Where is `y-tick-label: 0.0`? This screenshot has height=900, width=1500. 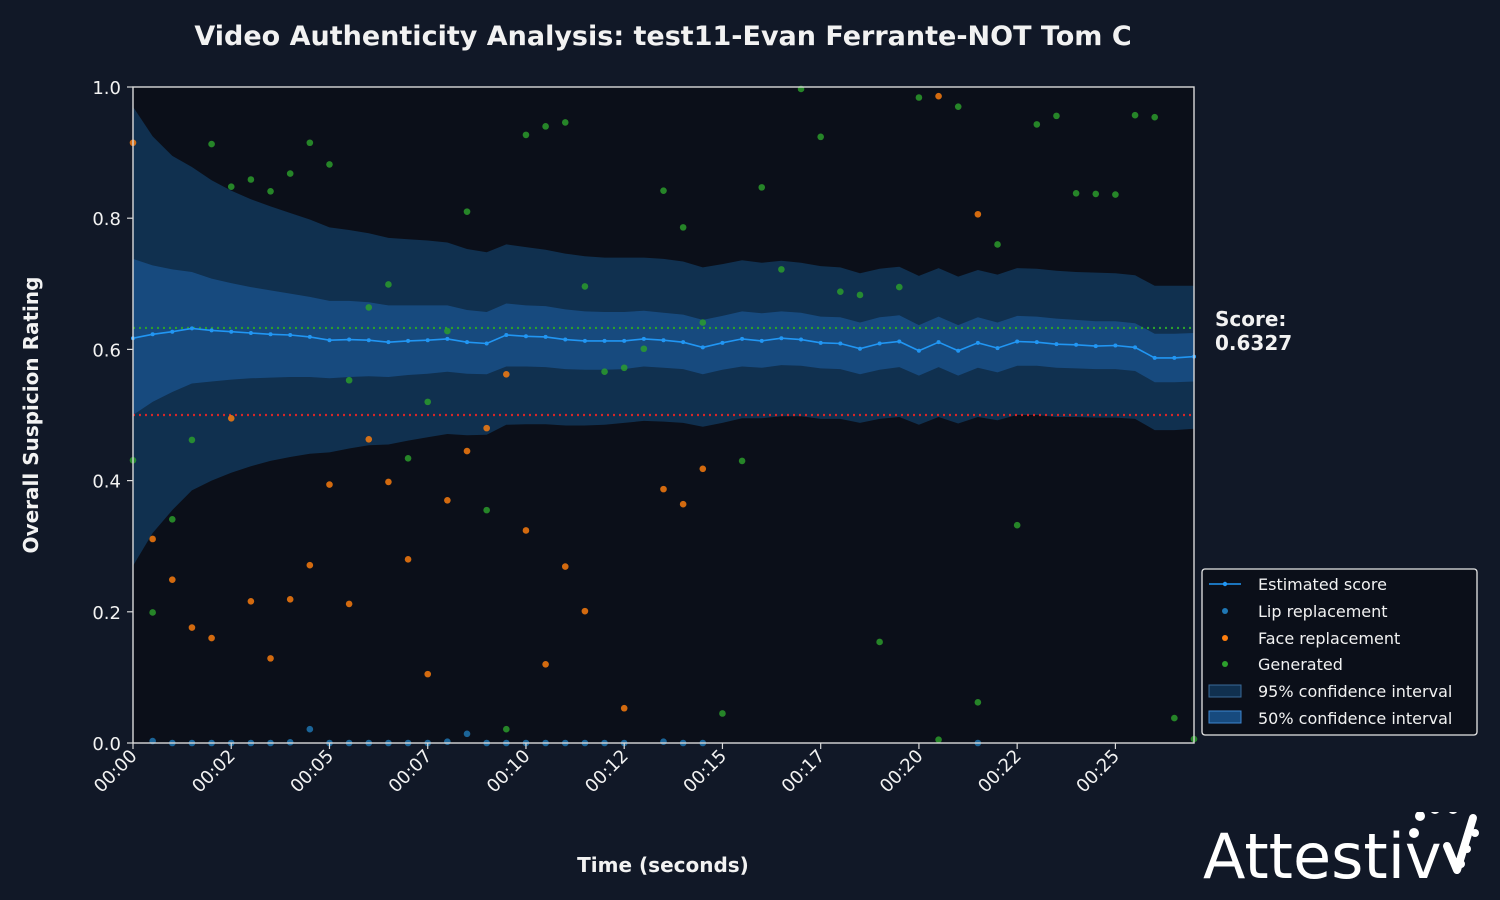 y-tick-label: 0.0 is located at coordinates (106, 744).